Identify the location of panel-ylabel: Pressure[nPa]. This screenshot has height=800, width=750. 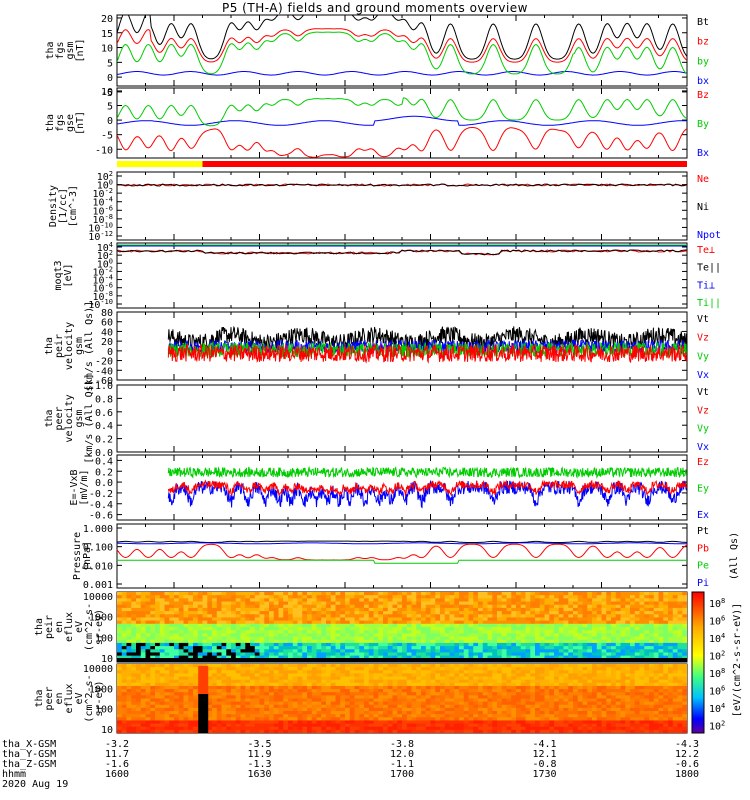
(82, 556).